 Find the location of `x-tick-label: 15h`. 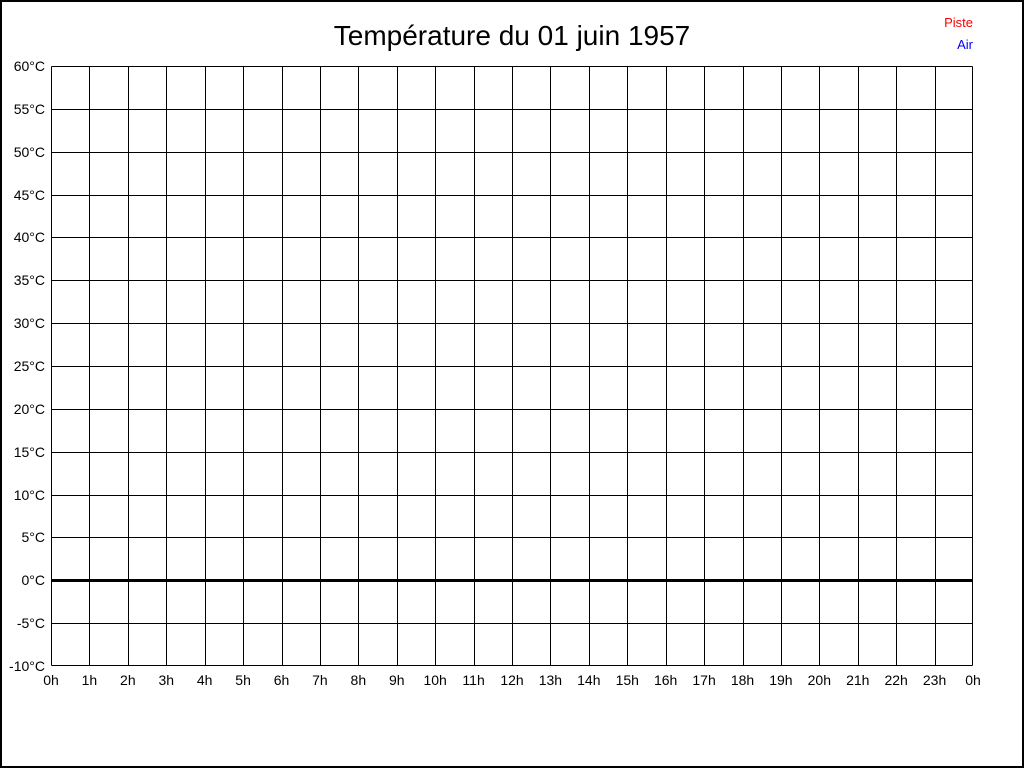

x-tick-label: 15h is located at coordinates (627, 680).